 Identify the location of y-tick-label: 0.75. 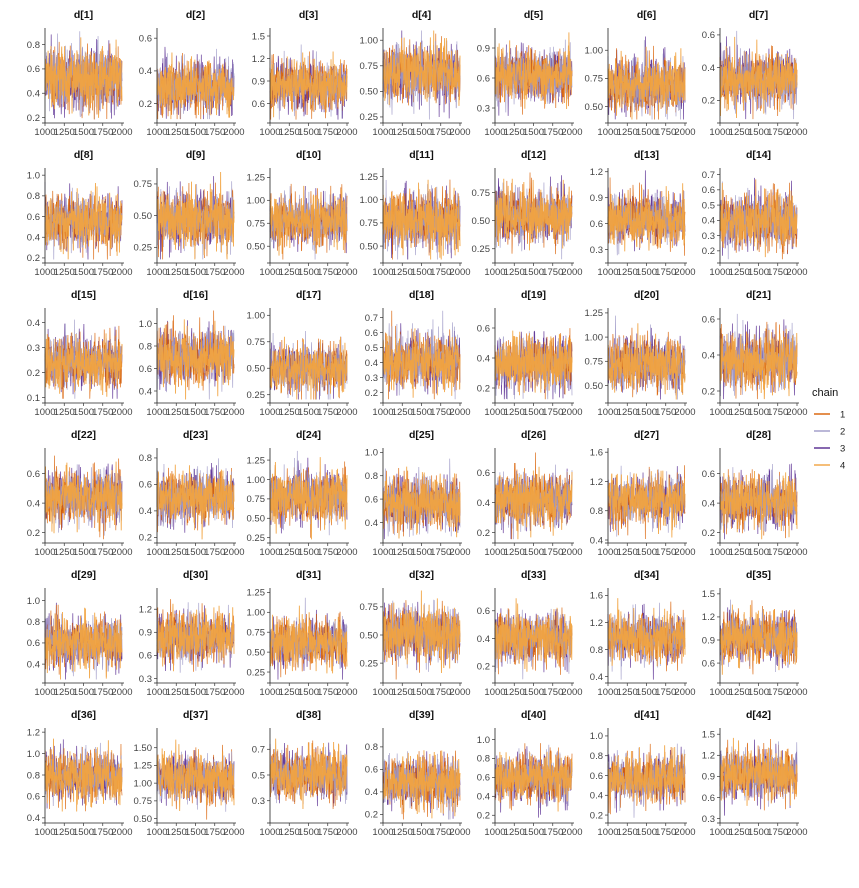
(594, 79).